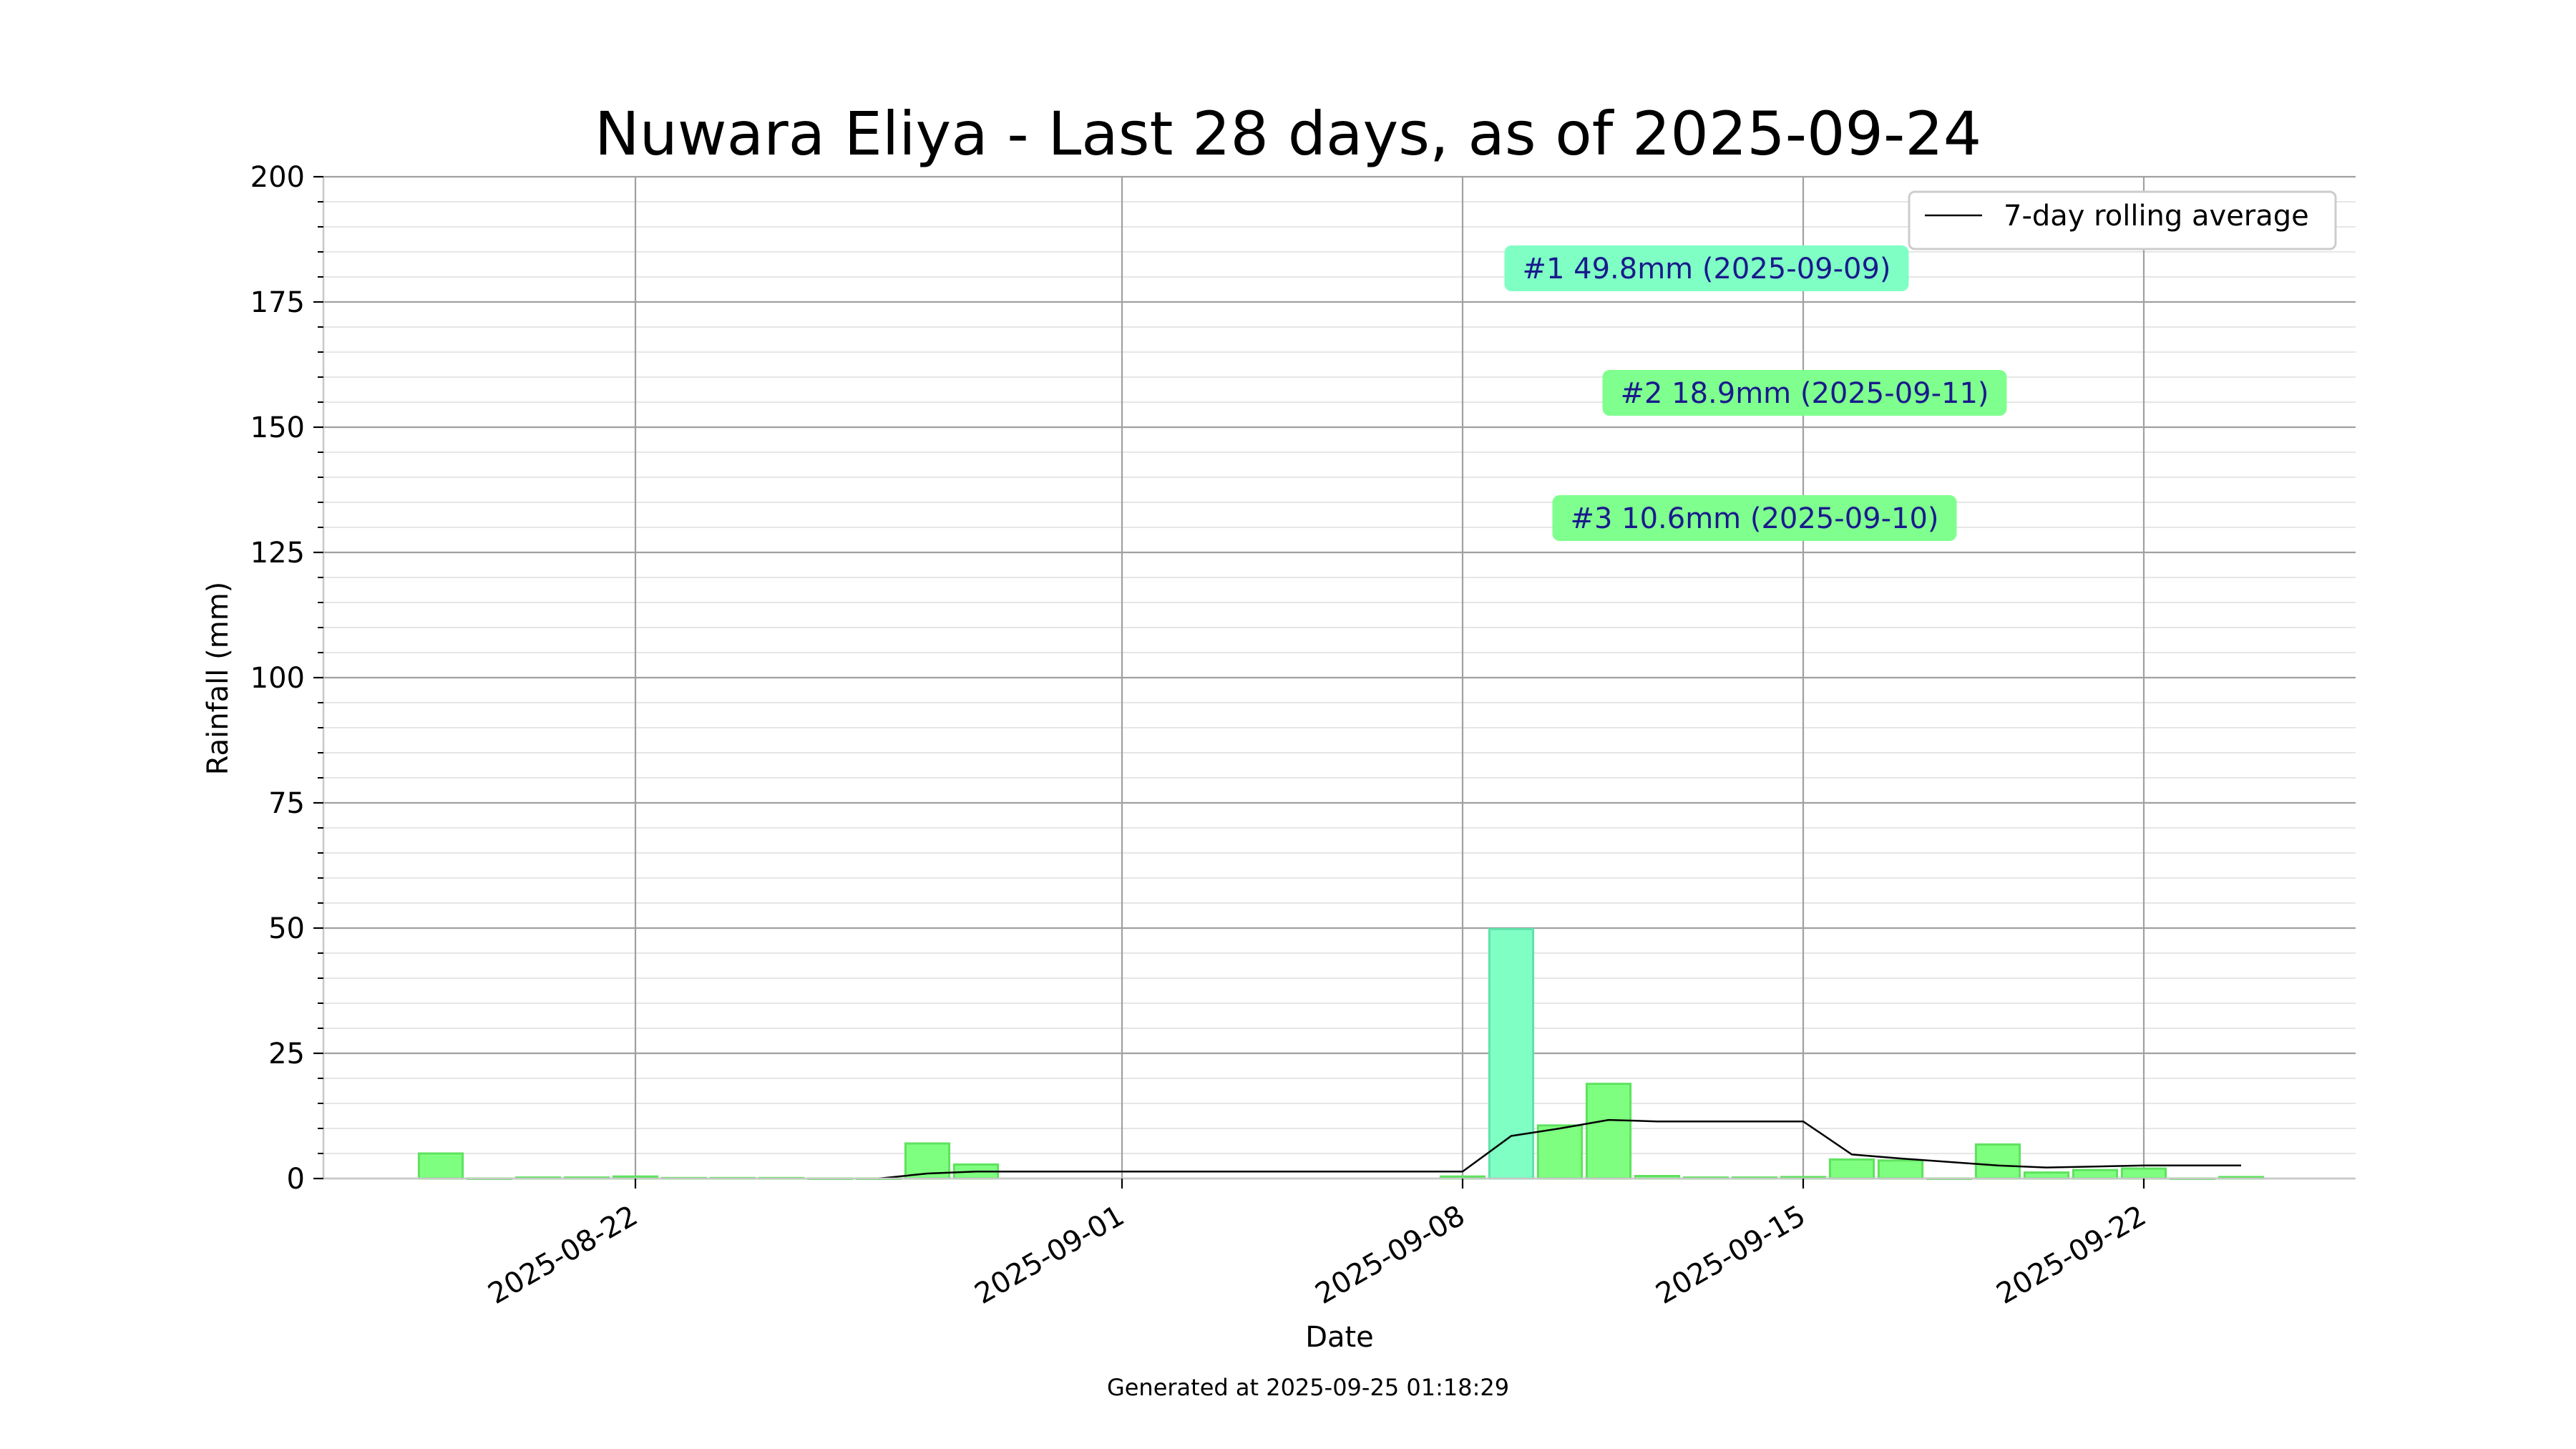  Describe the element at coordinates (1308, 1387) in the screenshot. I see `generated-timestamp: Generated at 2025-09-25 01:18:29` at that location.